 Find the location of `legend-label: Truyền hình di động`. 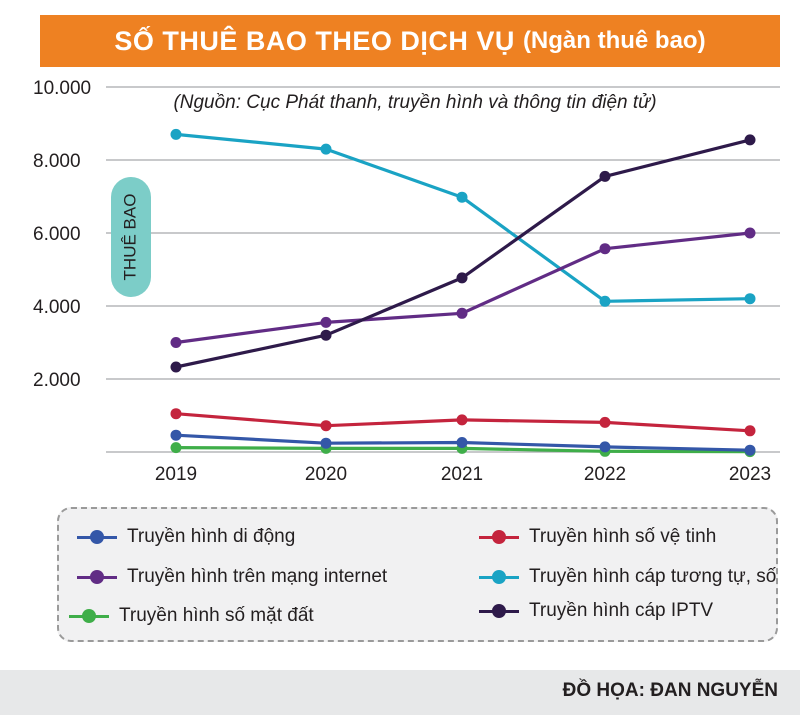

legend-label: Truyền hình di động is located at coordinates (211, 536).